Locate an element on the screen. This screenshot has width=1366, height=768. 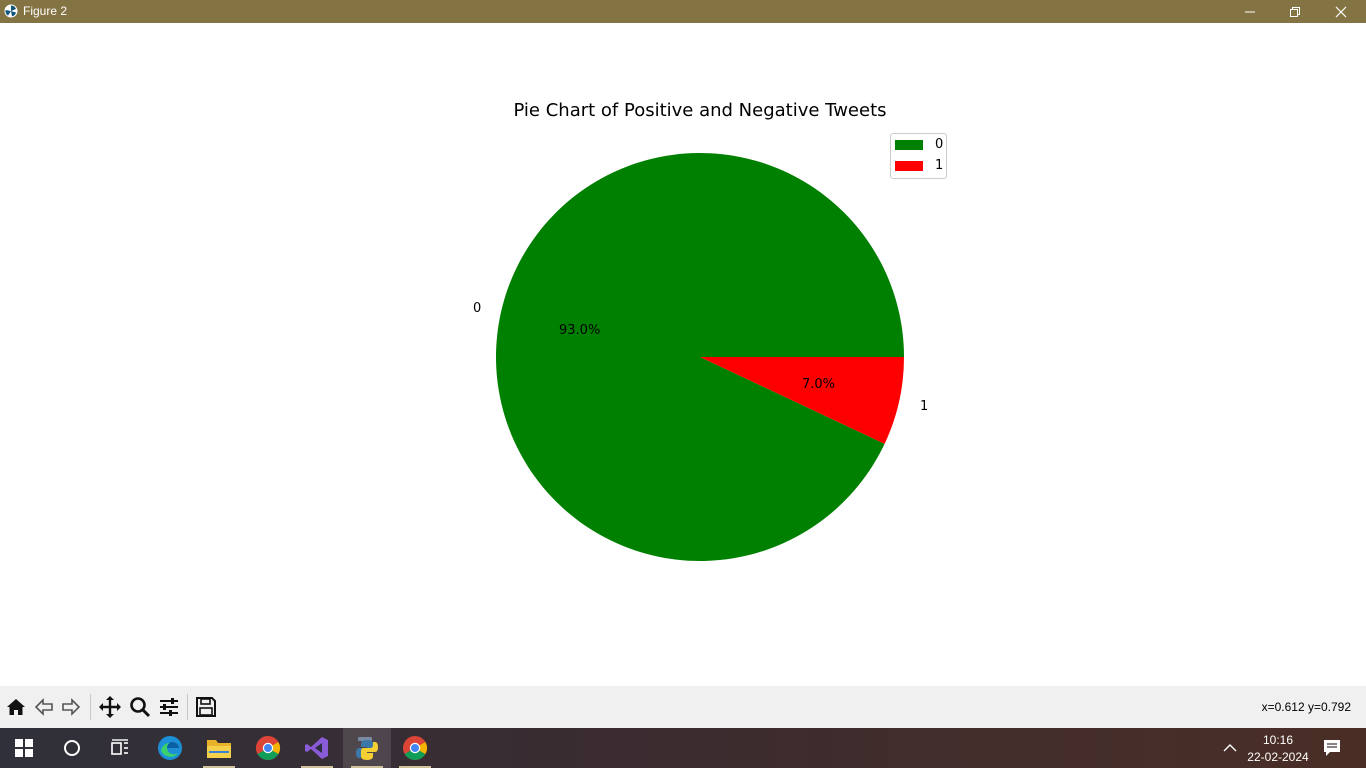
sliders-icon is located at coordinates (169, 707).